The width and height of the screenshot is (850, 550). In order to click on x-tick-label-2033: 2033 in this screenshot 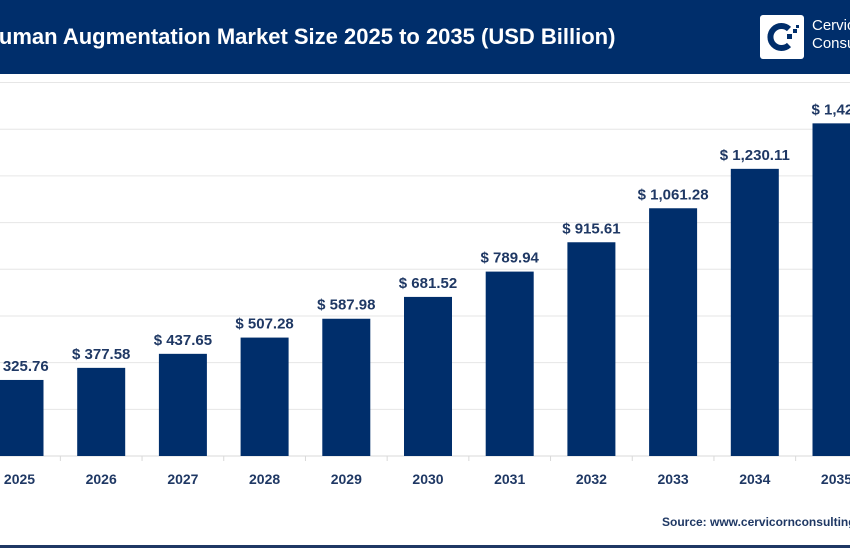, I will do `click(673, 479)`.